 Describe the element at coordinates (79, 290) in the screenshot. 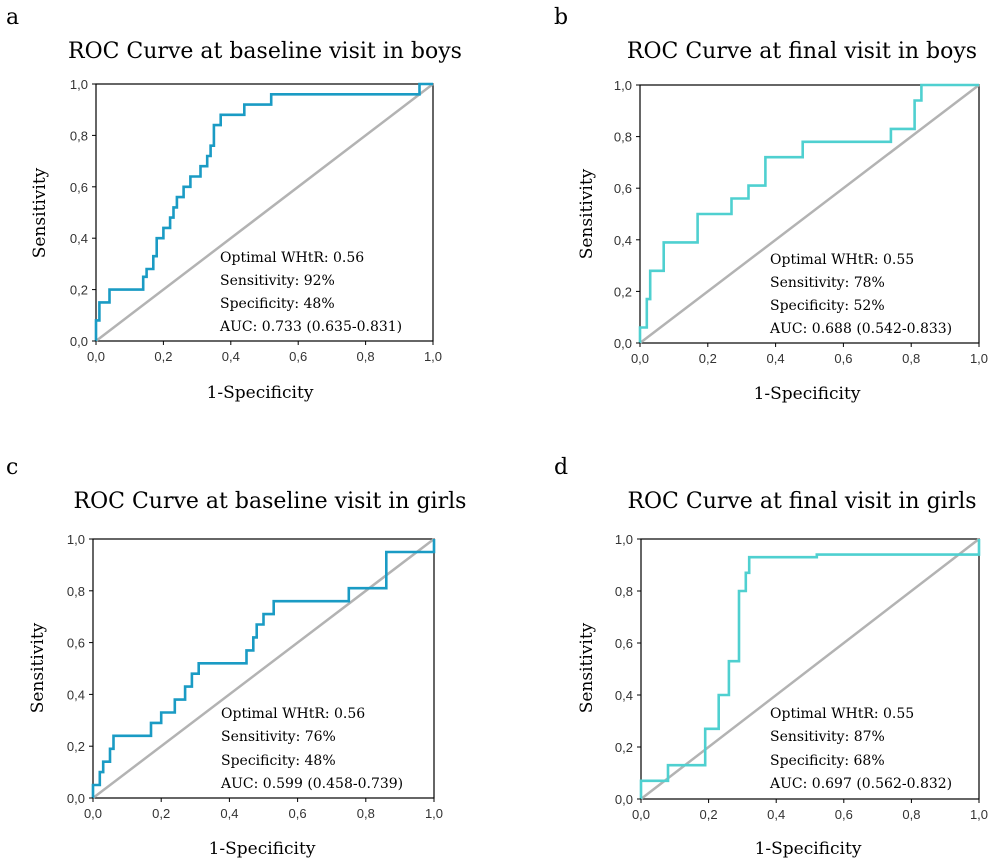

I see `y-tick-label-a: 0,2` at that location.